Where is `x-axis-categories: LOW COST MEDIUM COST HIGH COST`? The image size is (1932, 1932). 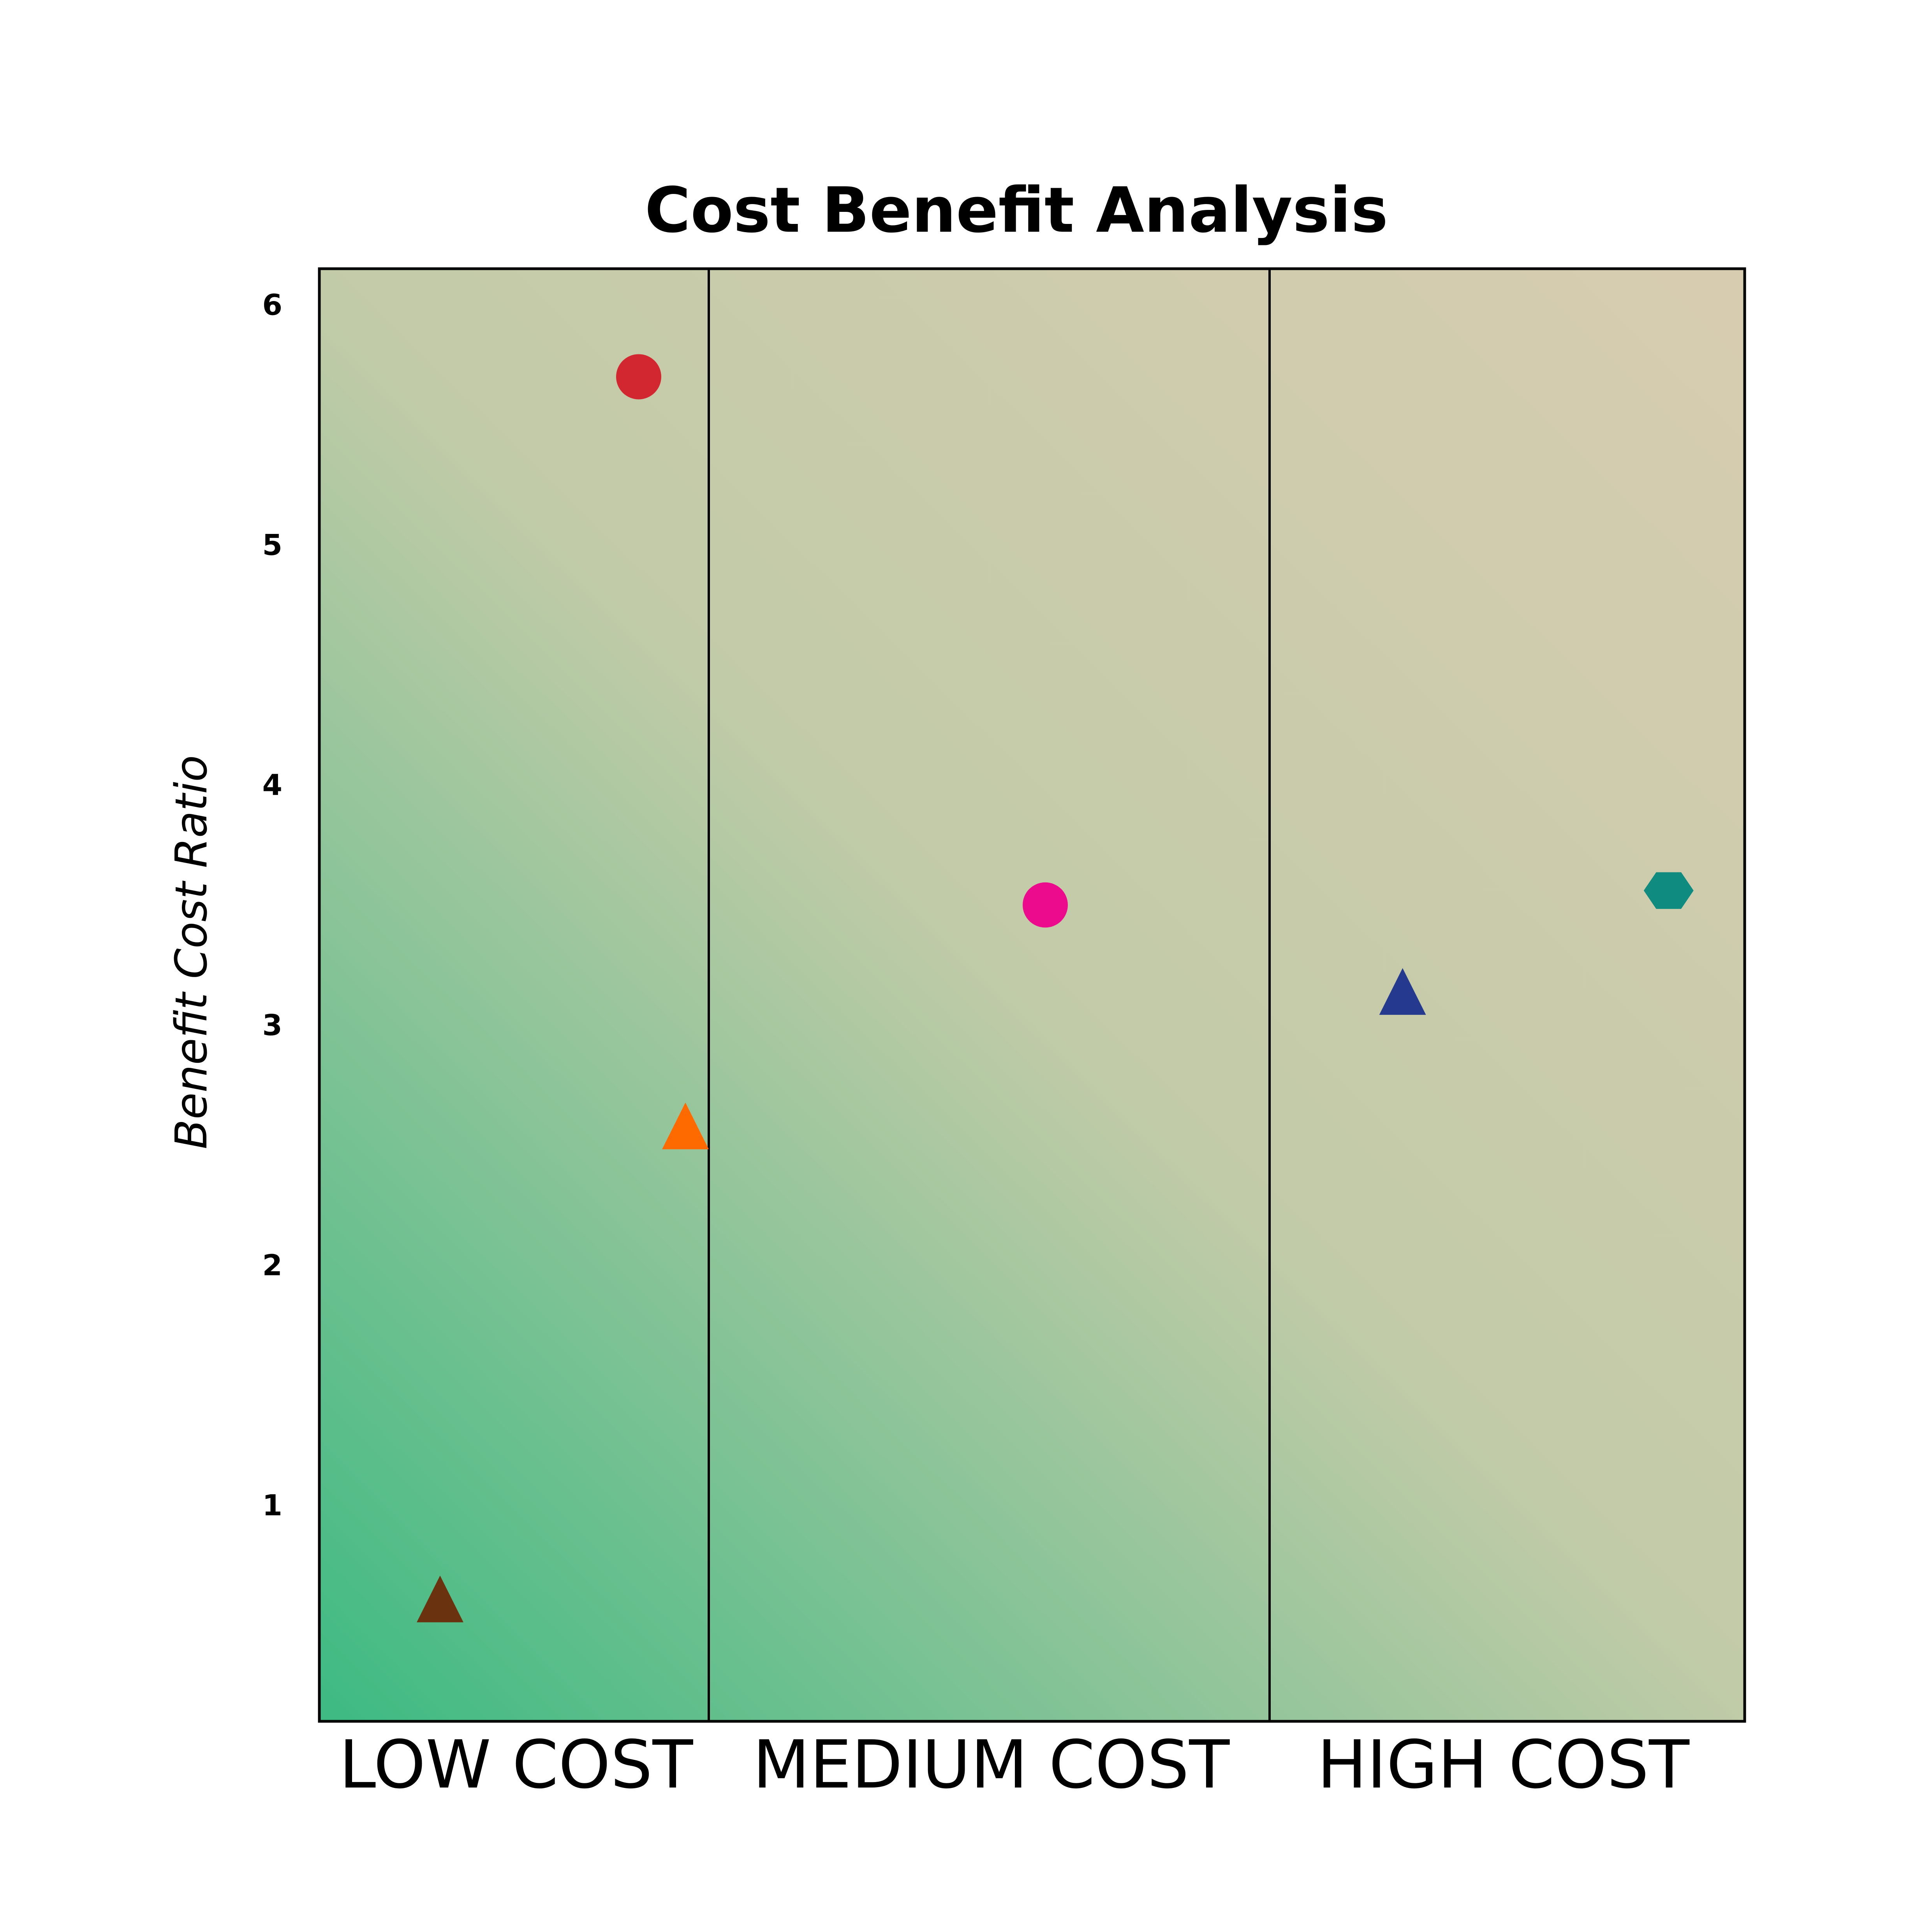 x-axis-categories: LOW COST MEDIUM COST HIGH COST is located at coordinates (1014, 1764).